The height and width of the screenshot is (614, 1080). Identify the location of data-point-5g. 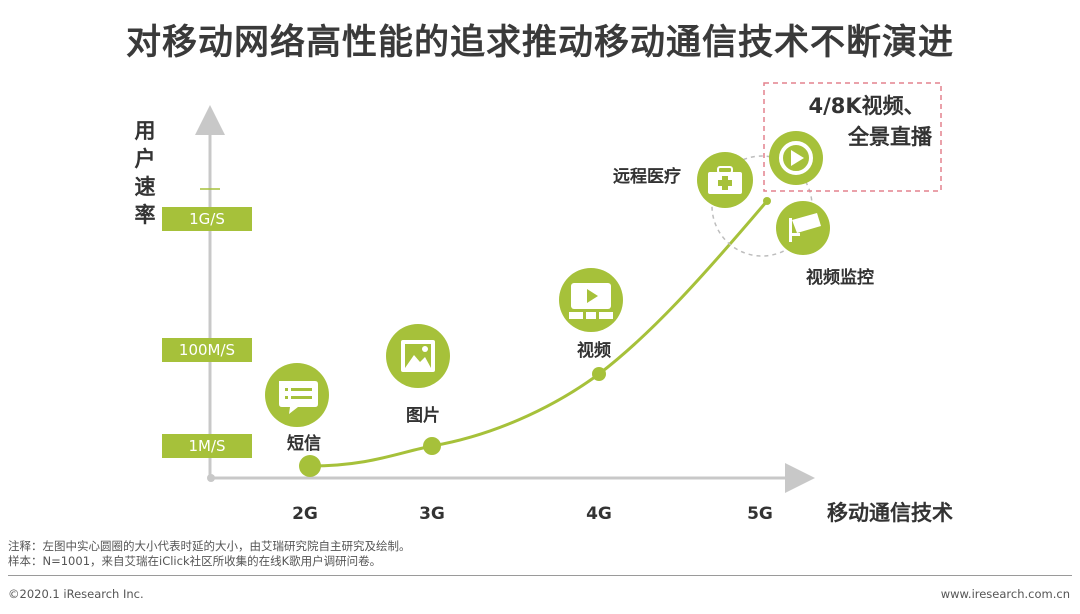
(767, 201).